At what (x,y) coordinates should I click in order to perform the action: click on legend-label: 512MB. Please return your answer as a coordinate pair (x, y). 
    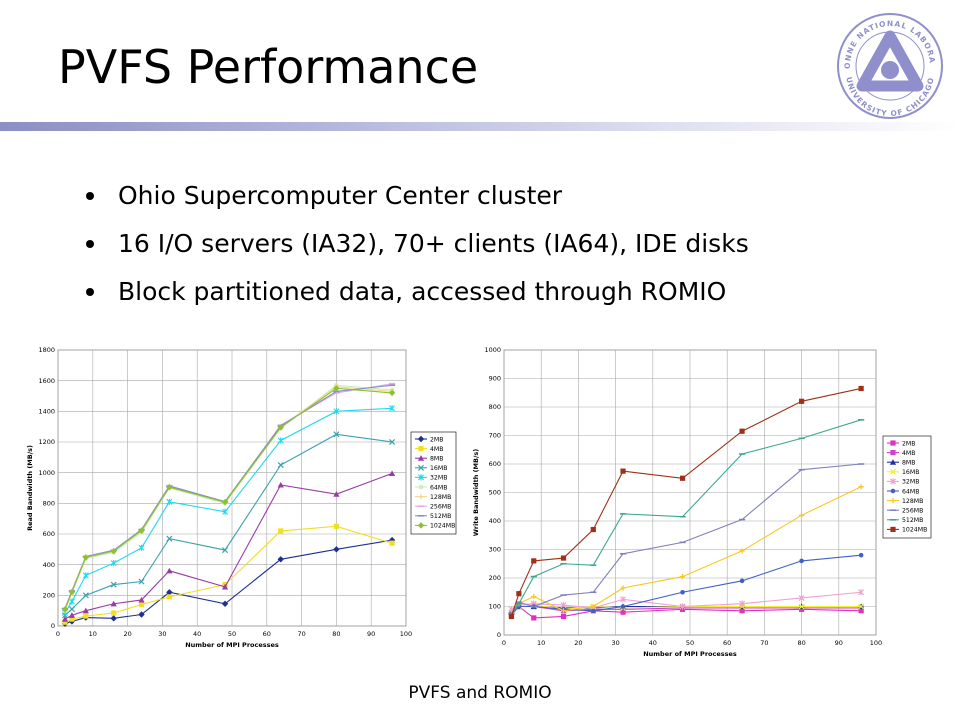
    Looking at the image, I should click on (912, 520).